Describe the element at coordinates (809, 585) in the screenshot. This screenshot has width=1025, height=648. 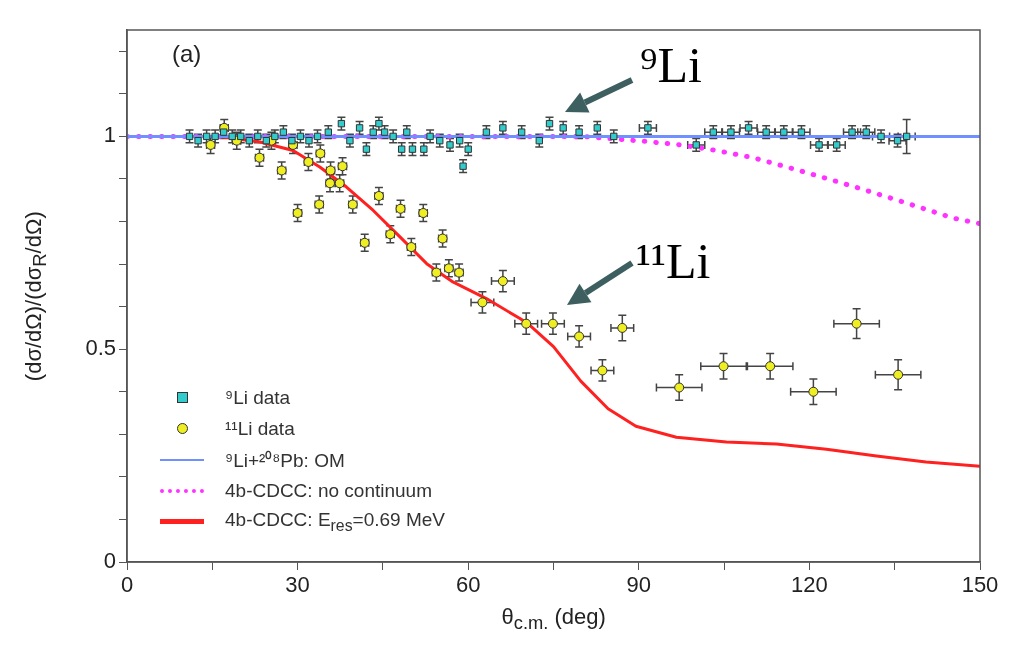
I see `x-tick-label: 120` at that location.